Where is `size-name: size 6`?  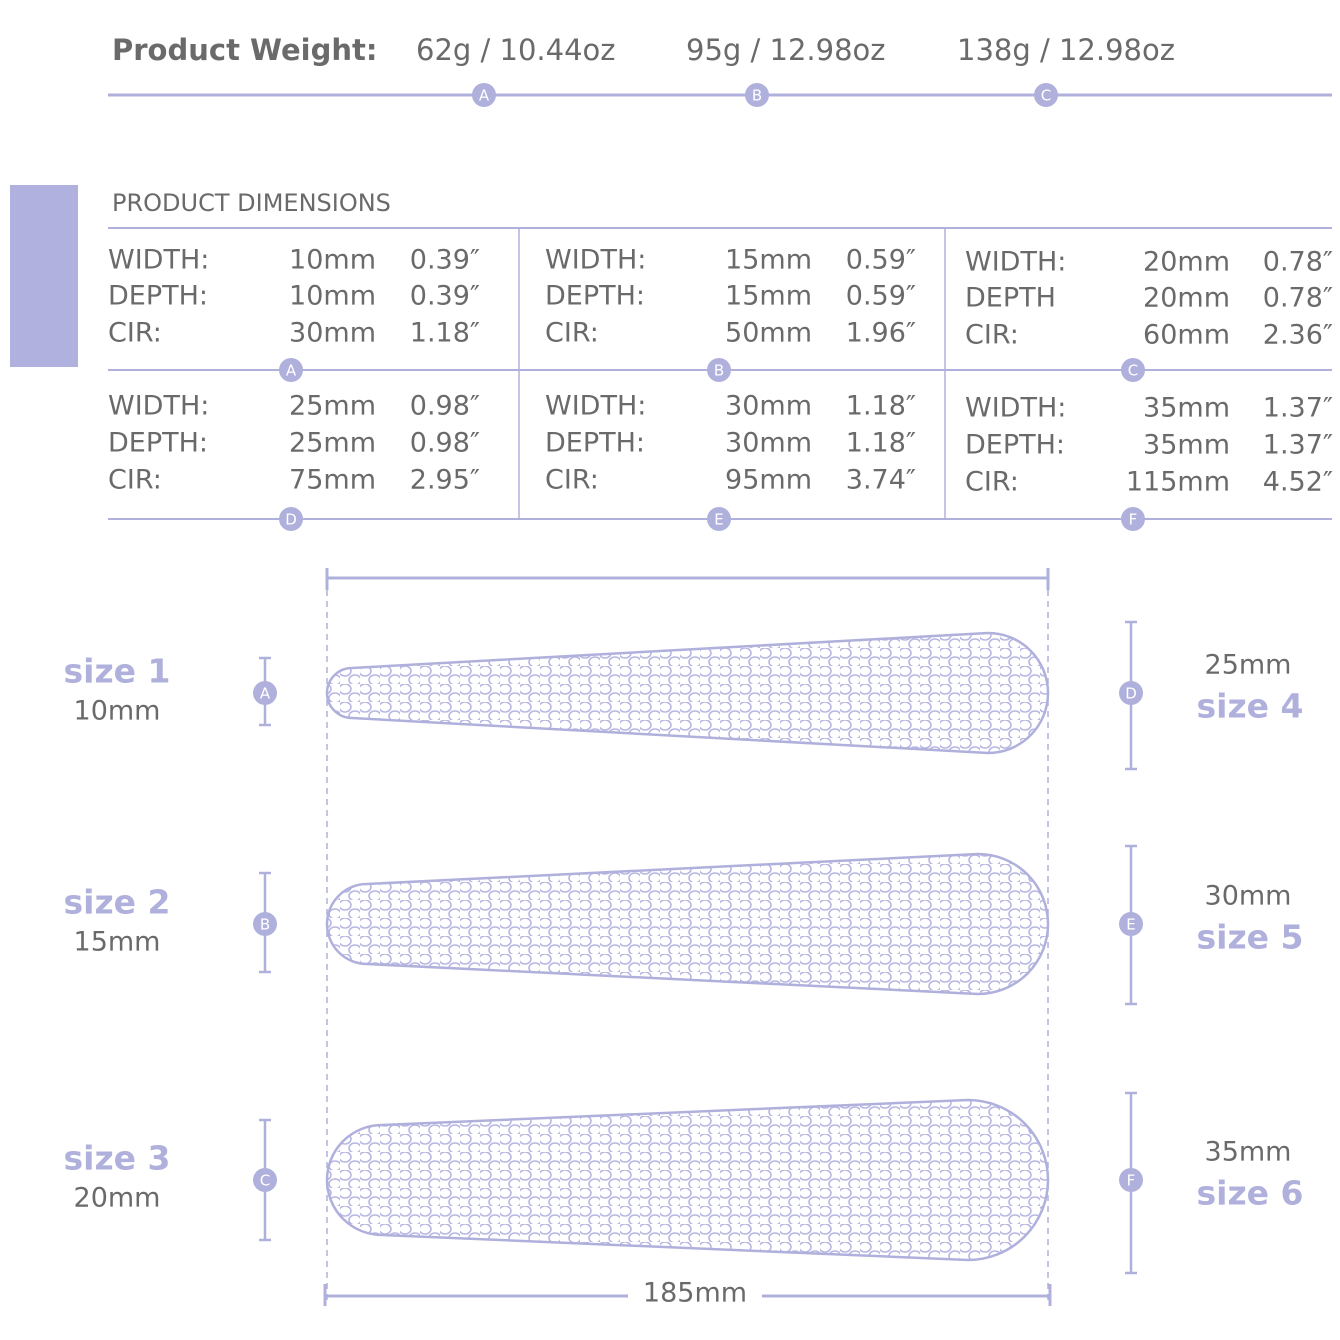 size-name: size 6 is located at coordinates (1250, 1193).